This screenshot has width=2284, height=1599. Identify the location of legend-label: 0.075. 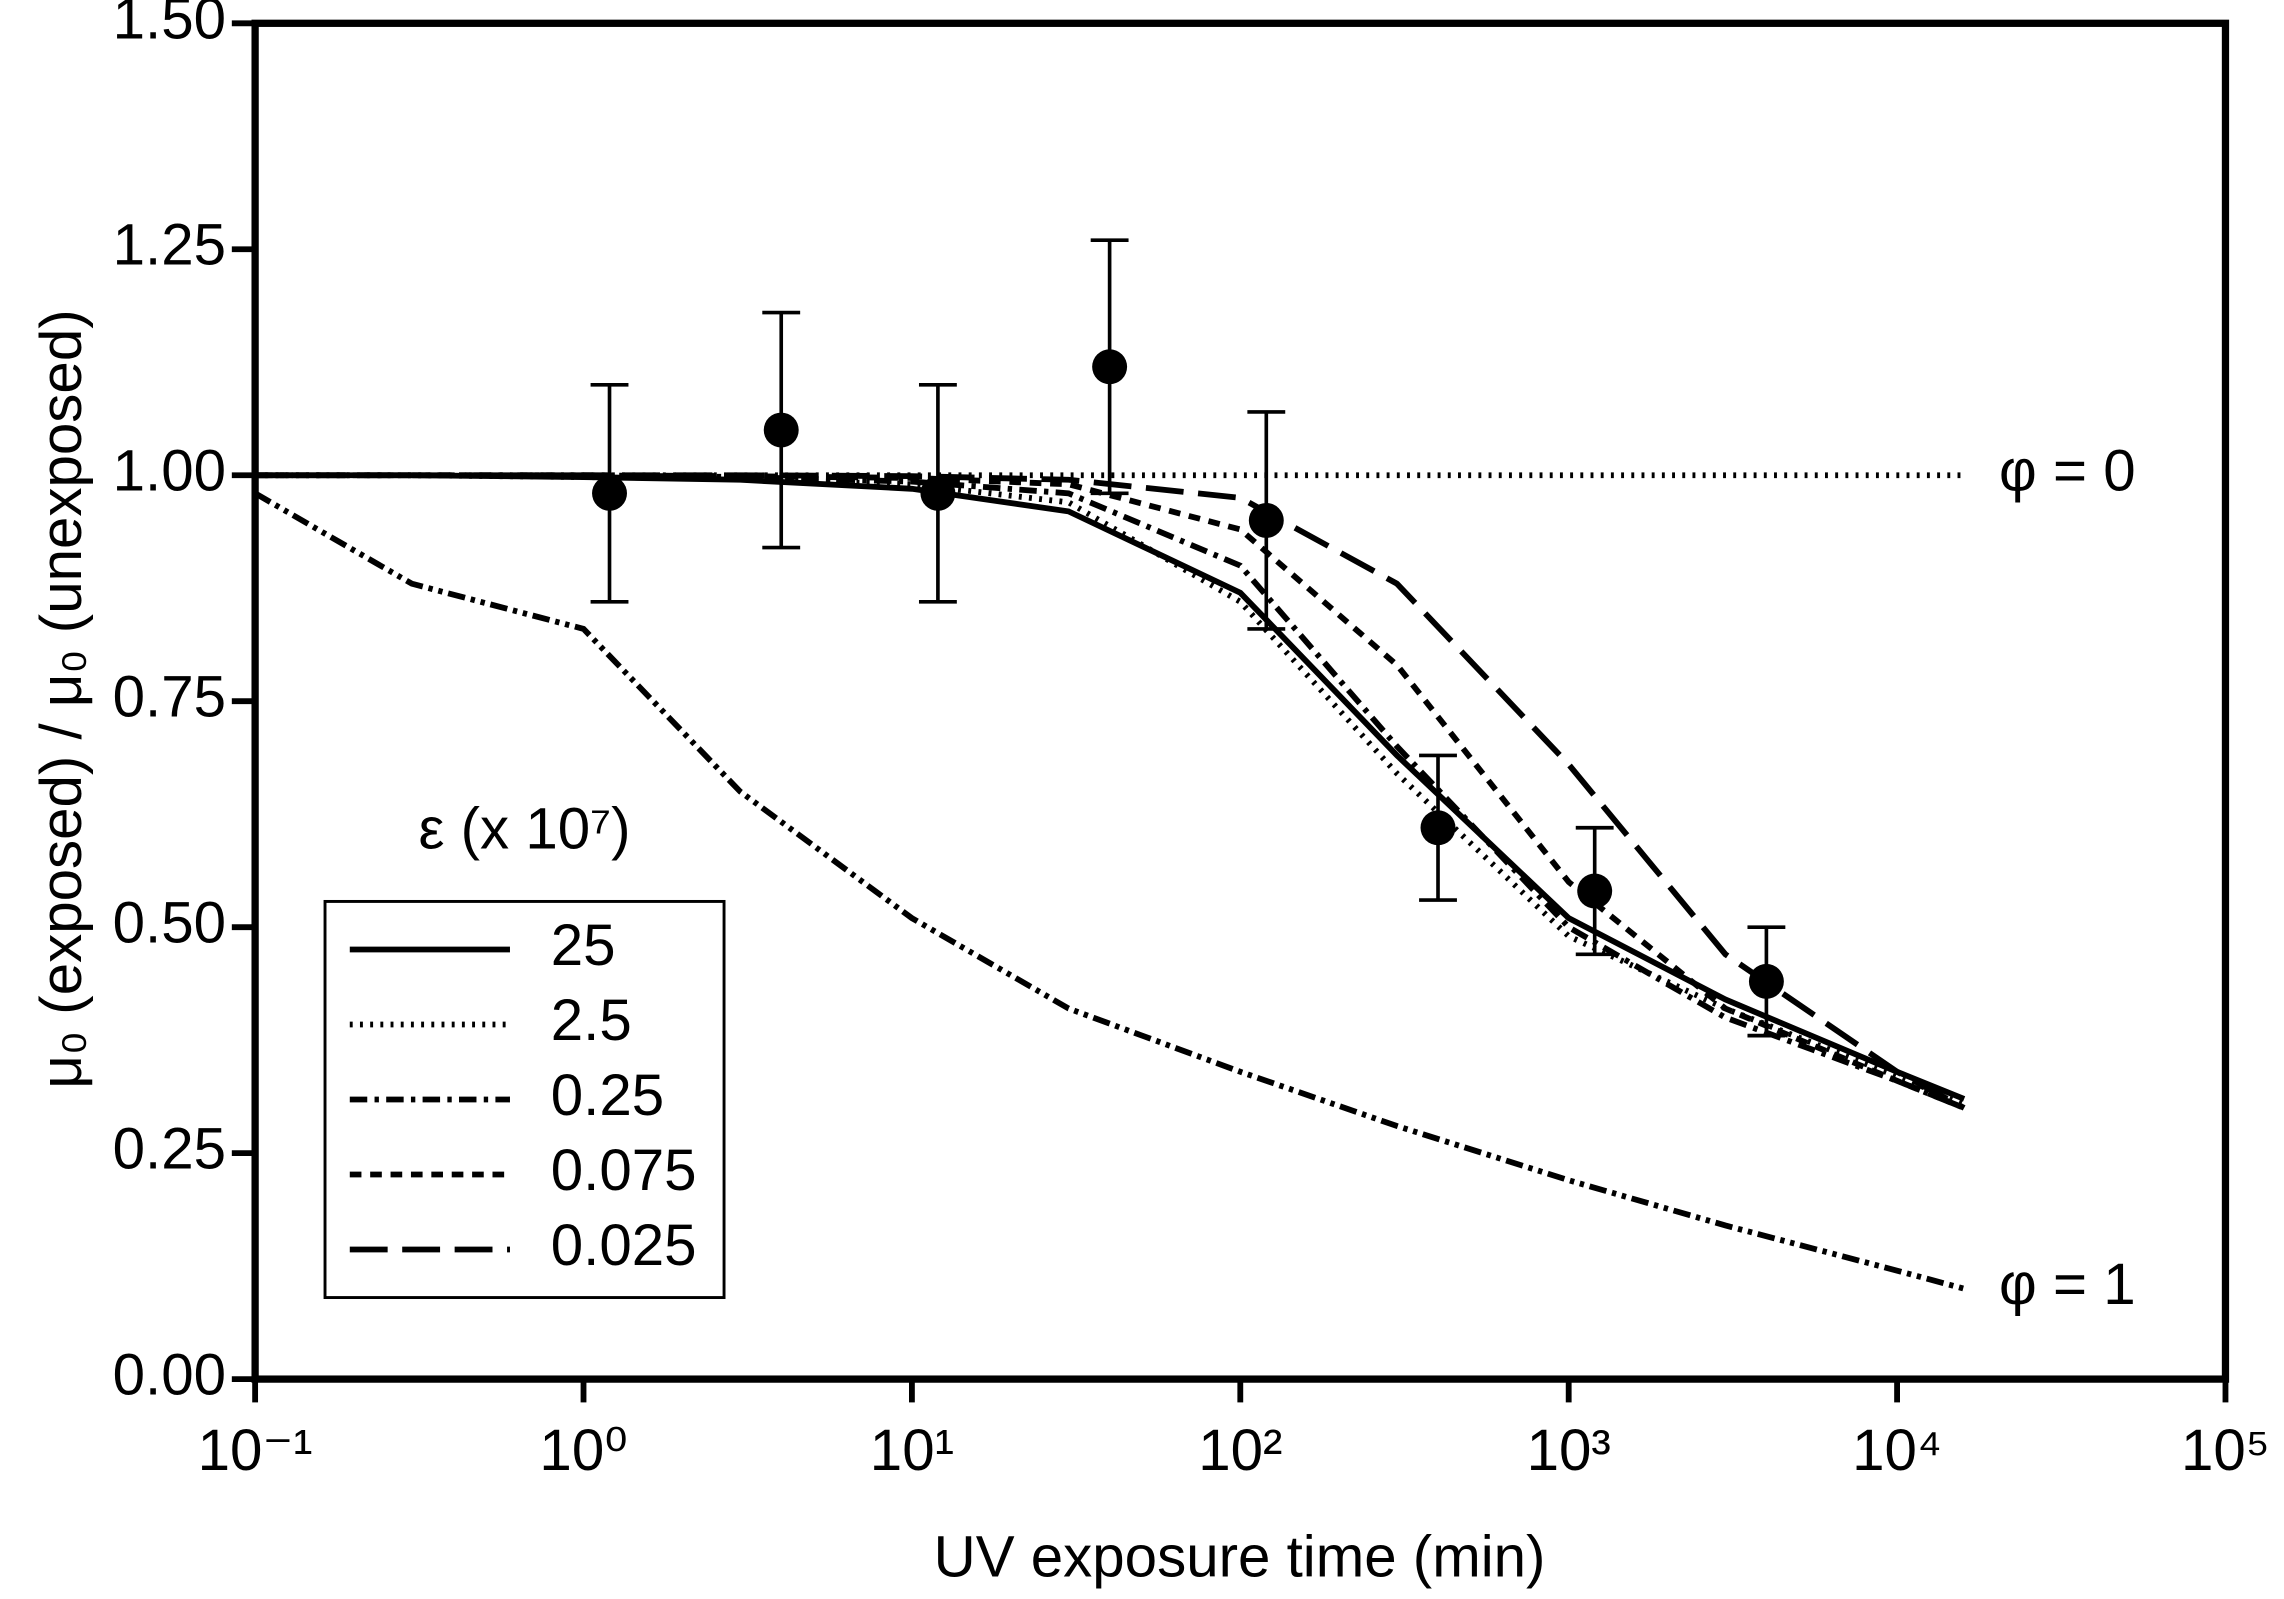
(624, 1170).